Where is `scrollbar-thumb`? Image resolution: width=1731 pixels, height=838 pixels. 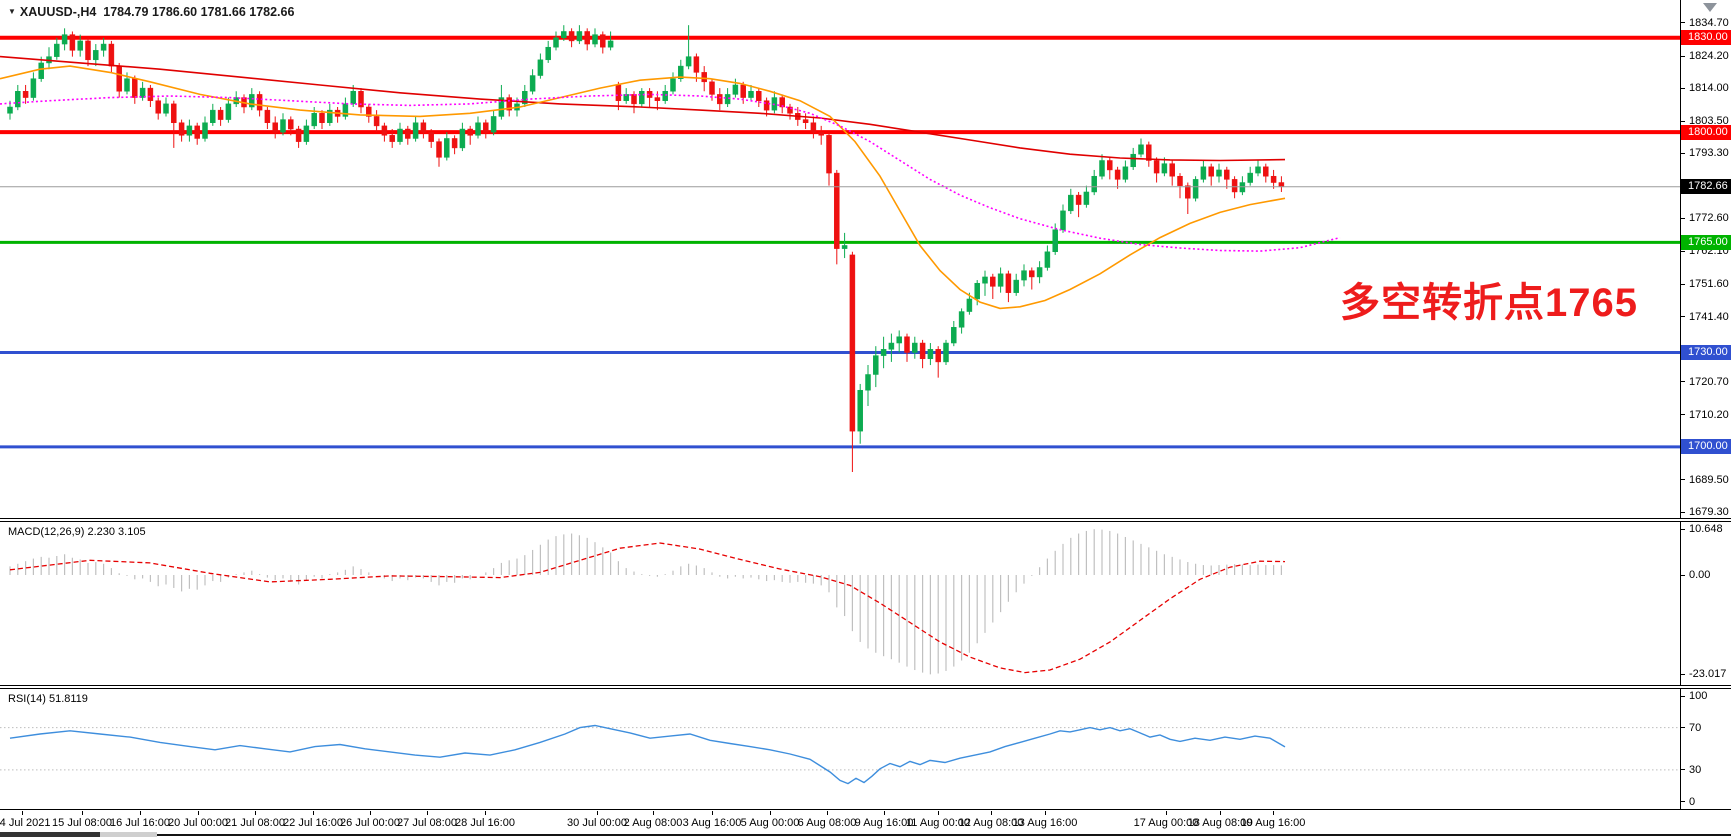
scrollbar-thumb is located at coordinates (50, 834).